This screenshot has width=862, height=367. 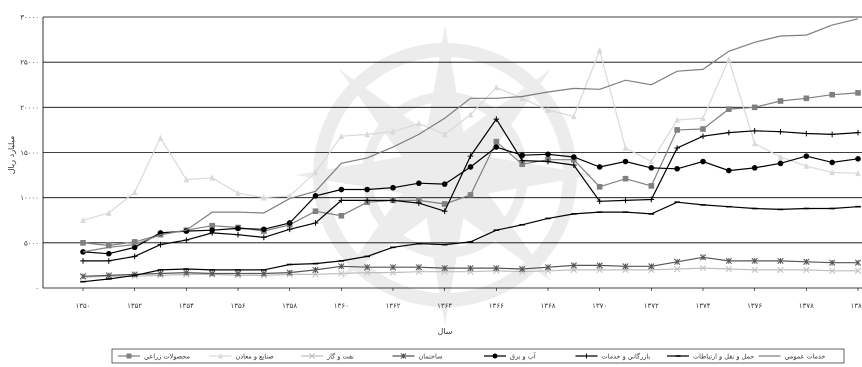 I want to click on legend-item: ﺳﺎﺧﺘﻤﺎﻥ, so click(x=417, y=357).